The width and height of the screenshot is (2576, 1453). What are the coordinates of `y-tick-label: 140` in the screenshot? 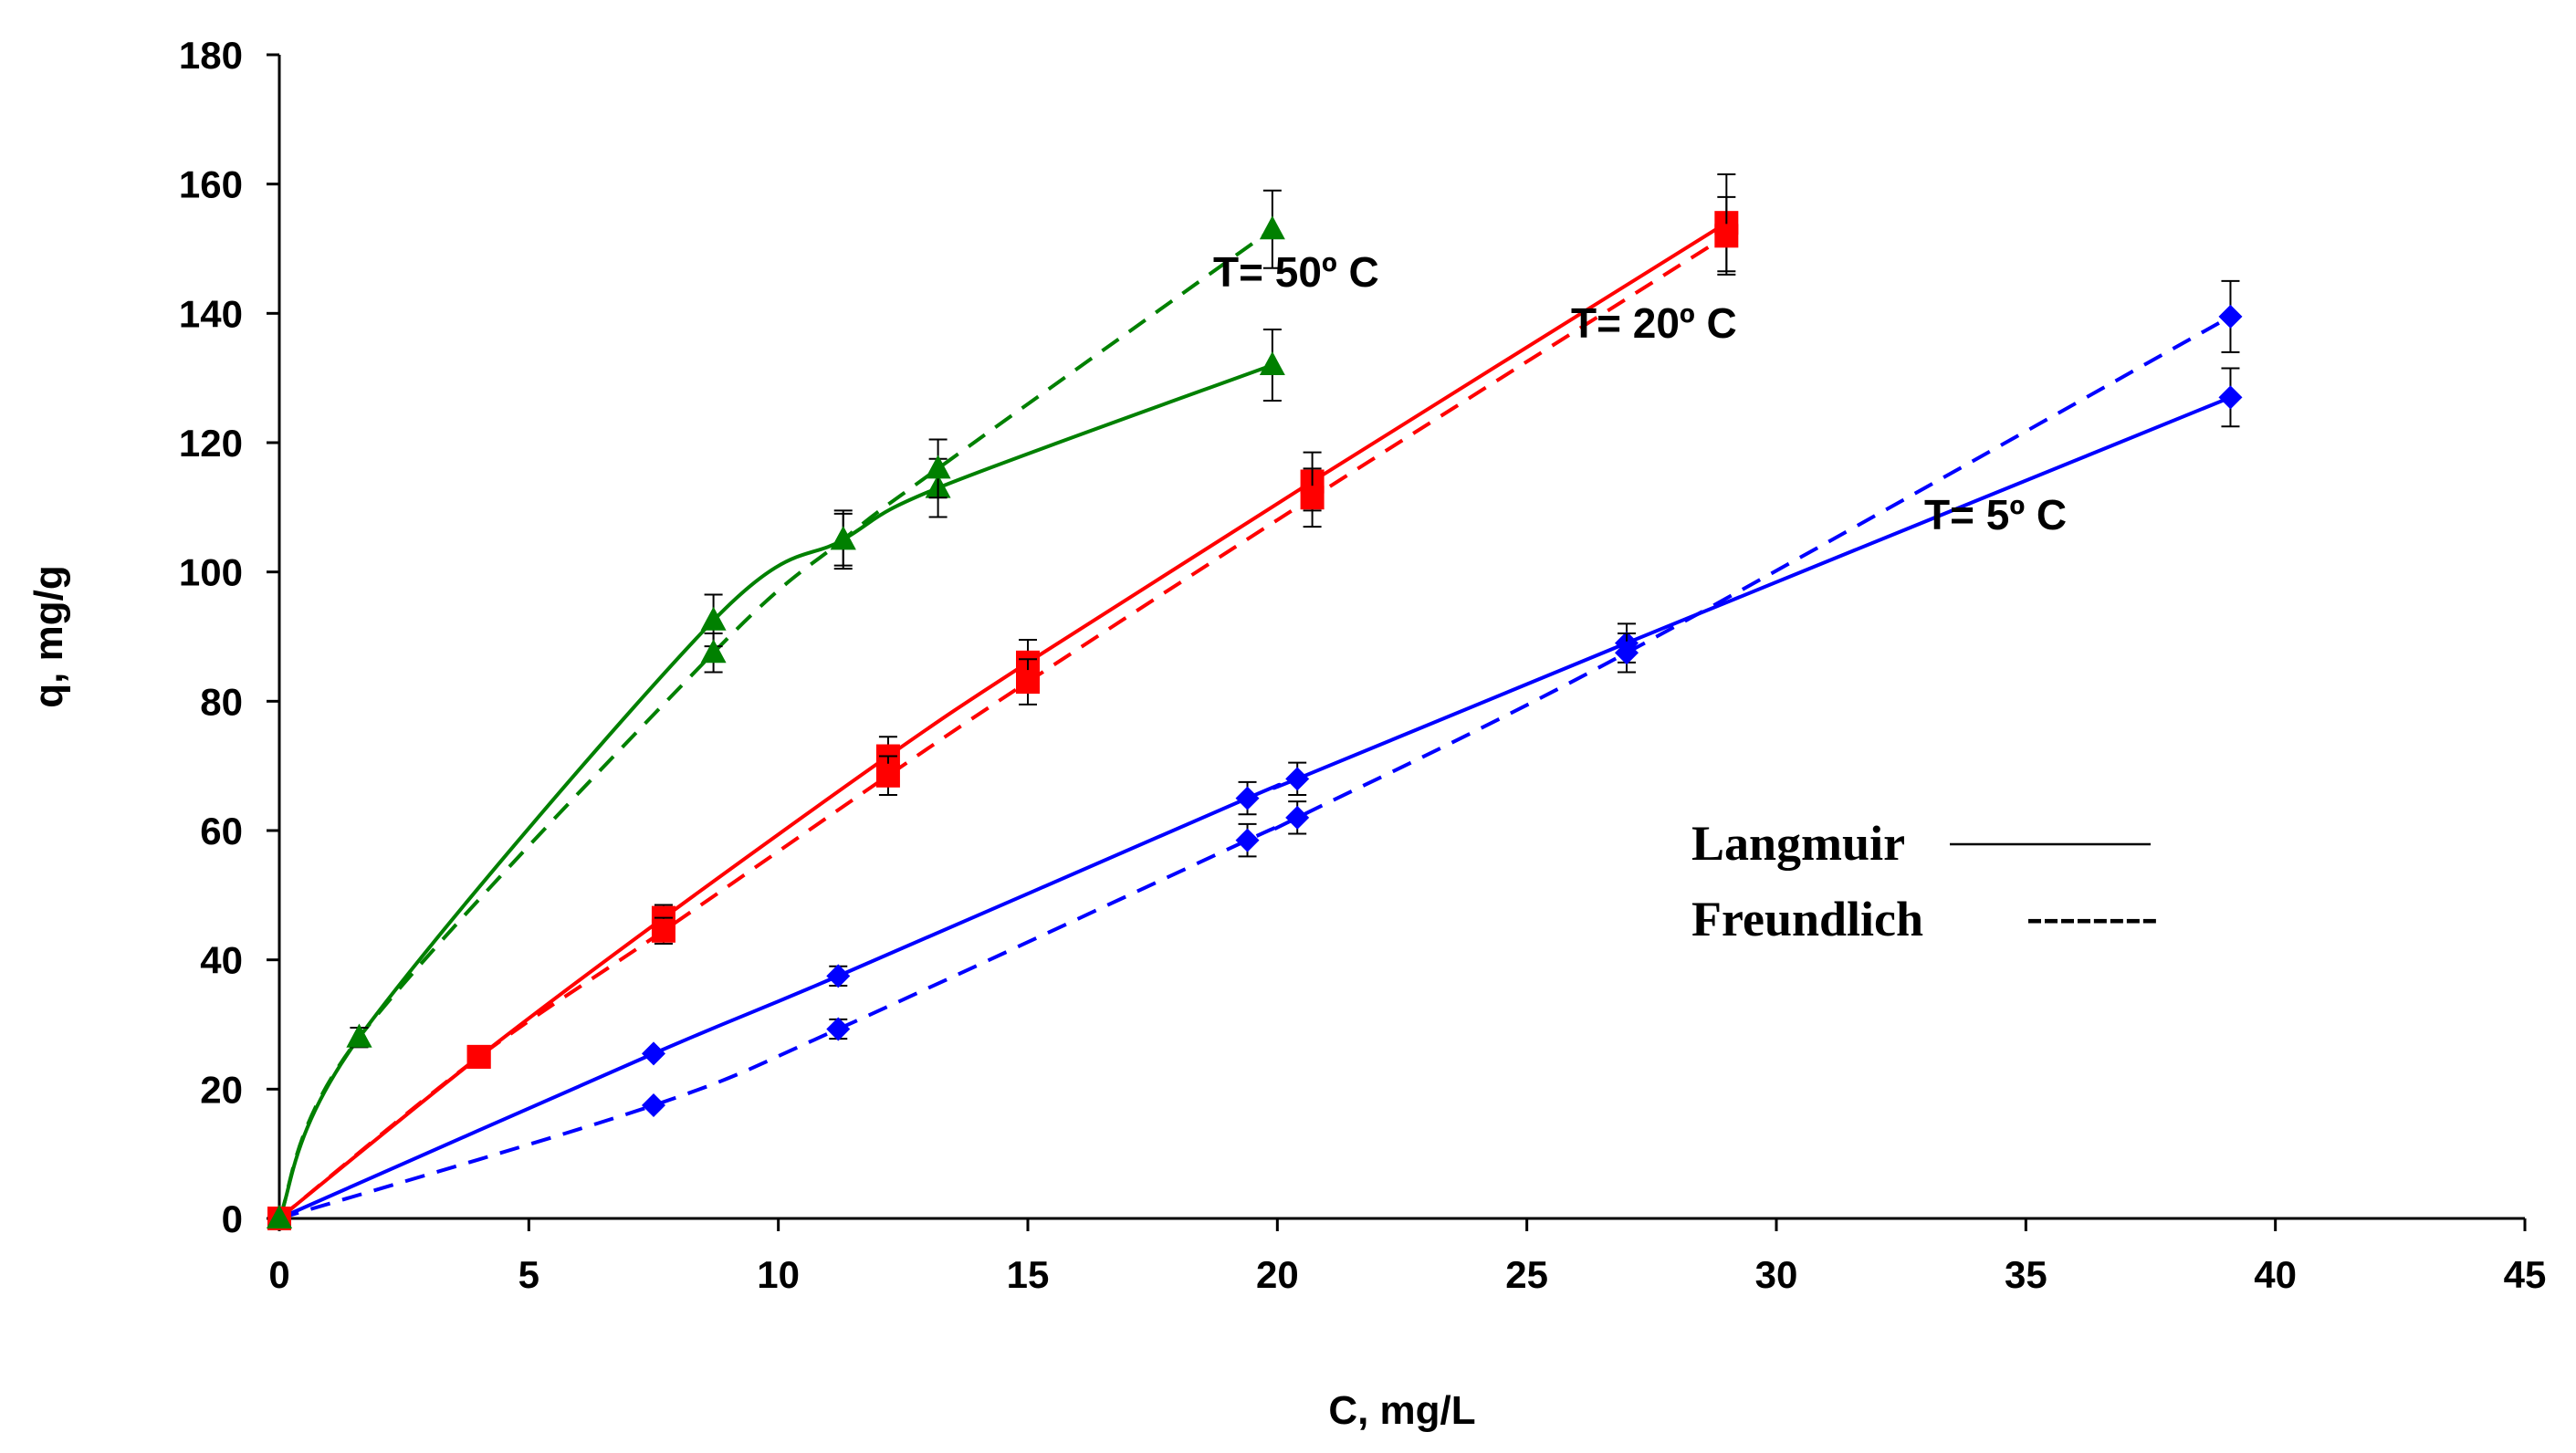 It's located at (211, 313).